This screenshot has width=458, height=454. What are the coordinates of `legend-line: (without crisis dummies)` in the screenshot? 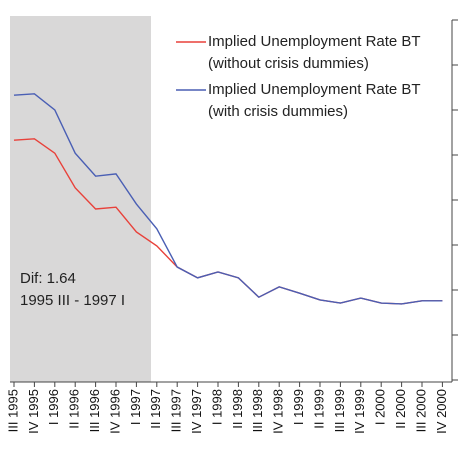 It's located at (288, 63).